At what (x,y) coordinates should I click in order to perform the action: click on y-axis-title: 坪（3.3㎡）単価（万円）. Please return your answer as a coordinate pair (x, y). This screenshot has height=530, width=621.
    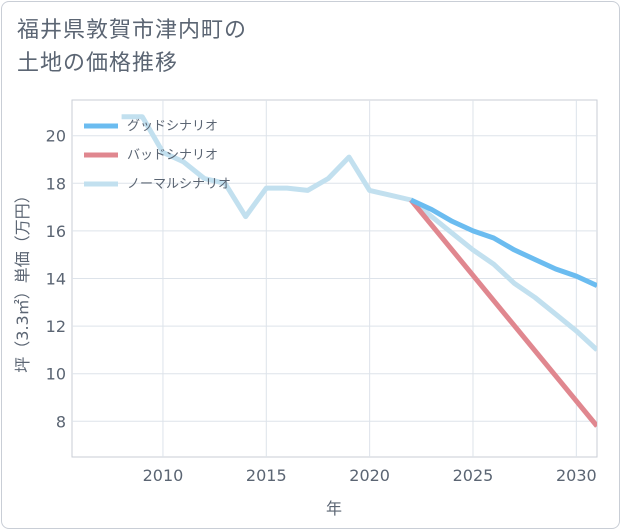
    Looking at the image, I should click on (22, 279).